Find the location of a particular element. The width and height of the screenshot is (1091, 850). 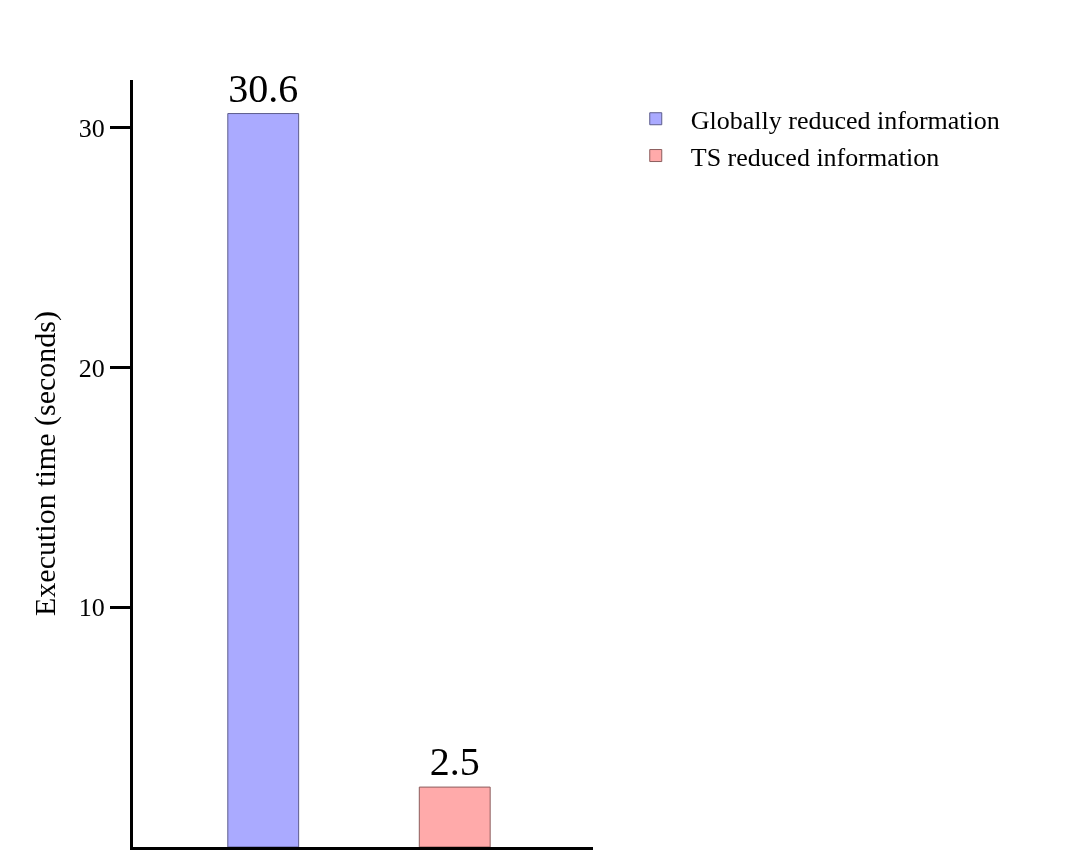

legend-label: TS reduced information is located at coordinates (815, 157).